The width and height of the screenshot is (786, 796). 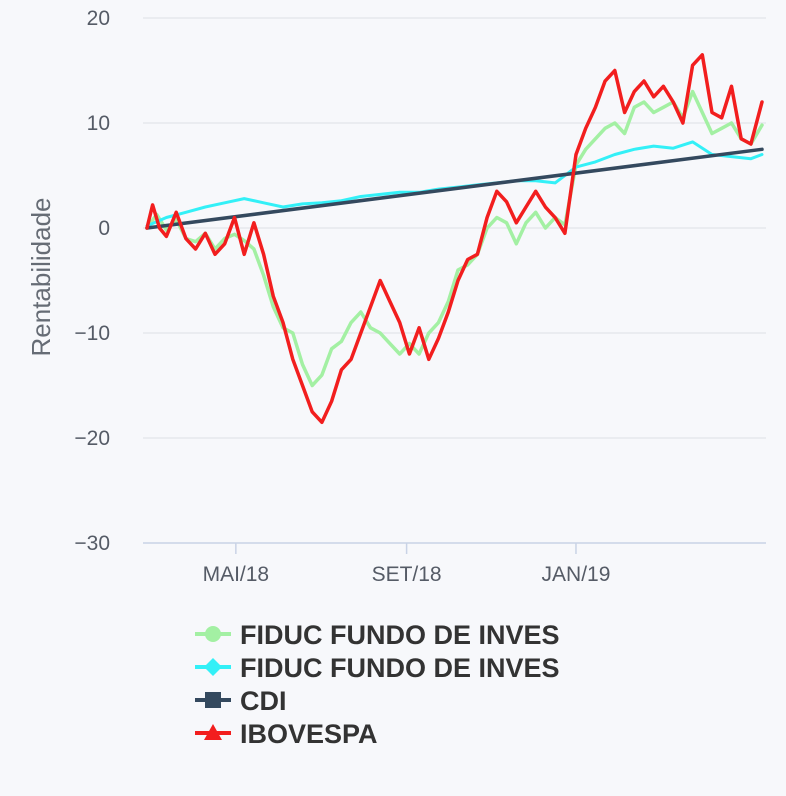 What do you see at coordinates (213, 700) in the screenshot?
I see `square-marker-icon` at bounding box center [213, 700].